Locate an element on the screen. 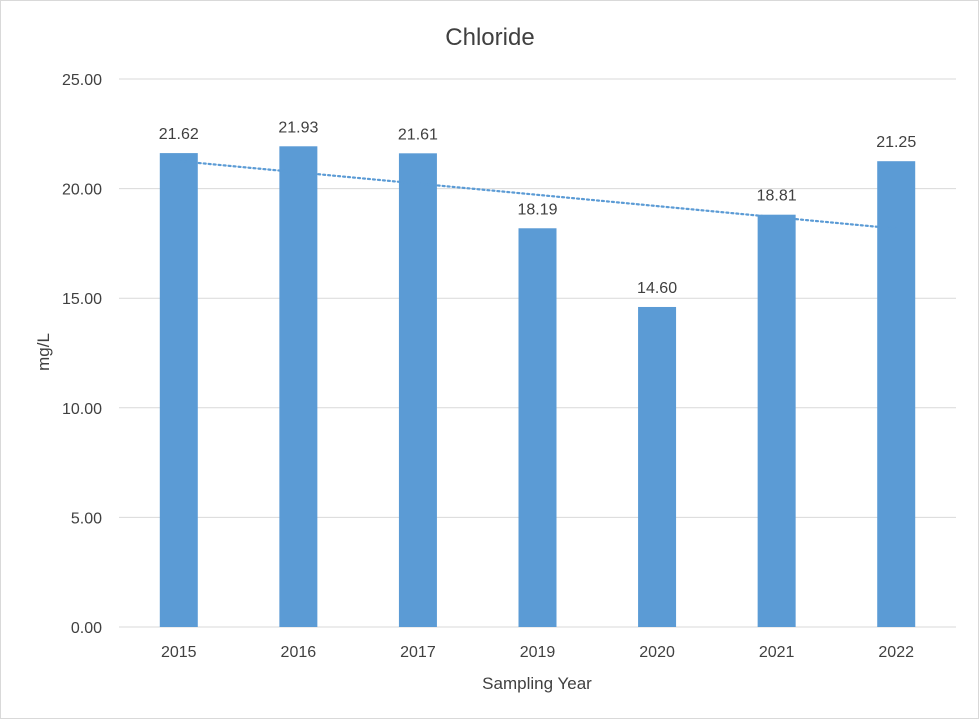  data-label: 18.19 is located at coordinates (537, 209).